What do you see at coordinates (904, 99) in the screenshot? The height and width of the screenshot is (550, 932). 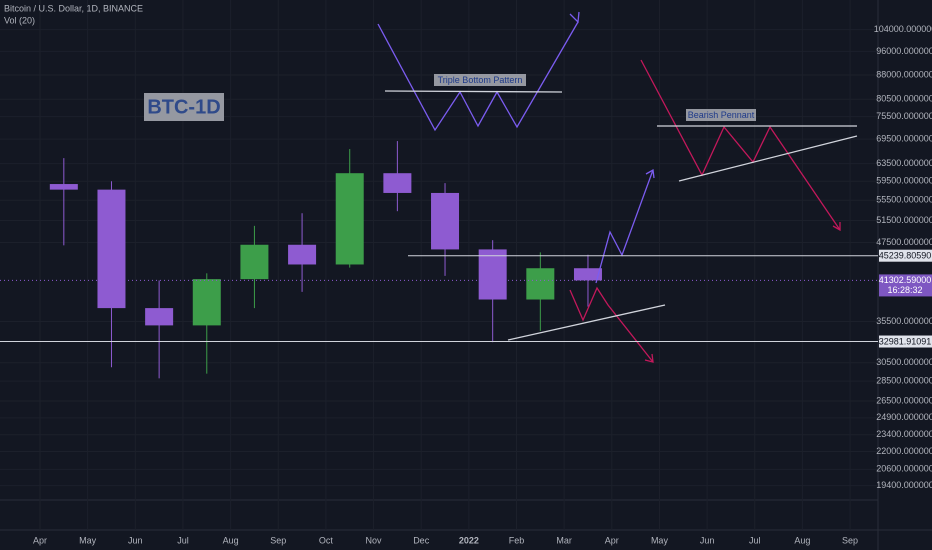 I see `y-tick-label: 80500.000000` at bounding box center [904, 99].